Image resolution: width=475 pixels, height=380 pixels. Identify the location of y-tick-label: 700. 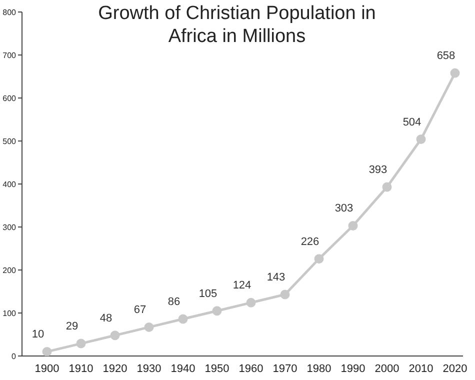
(9, 55).